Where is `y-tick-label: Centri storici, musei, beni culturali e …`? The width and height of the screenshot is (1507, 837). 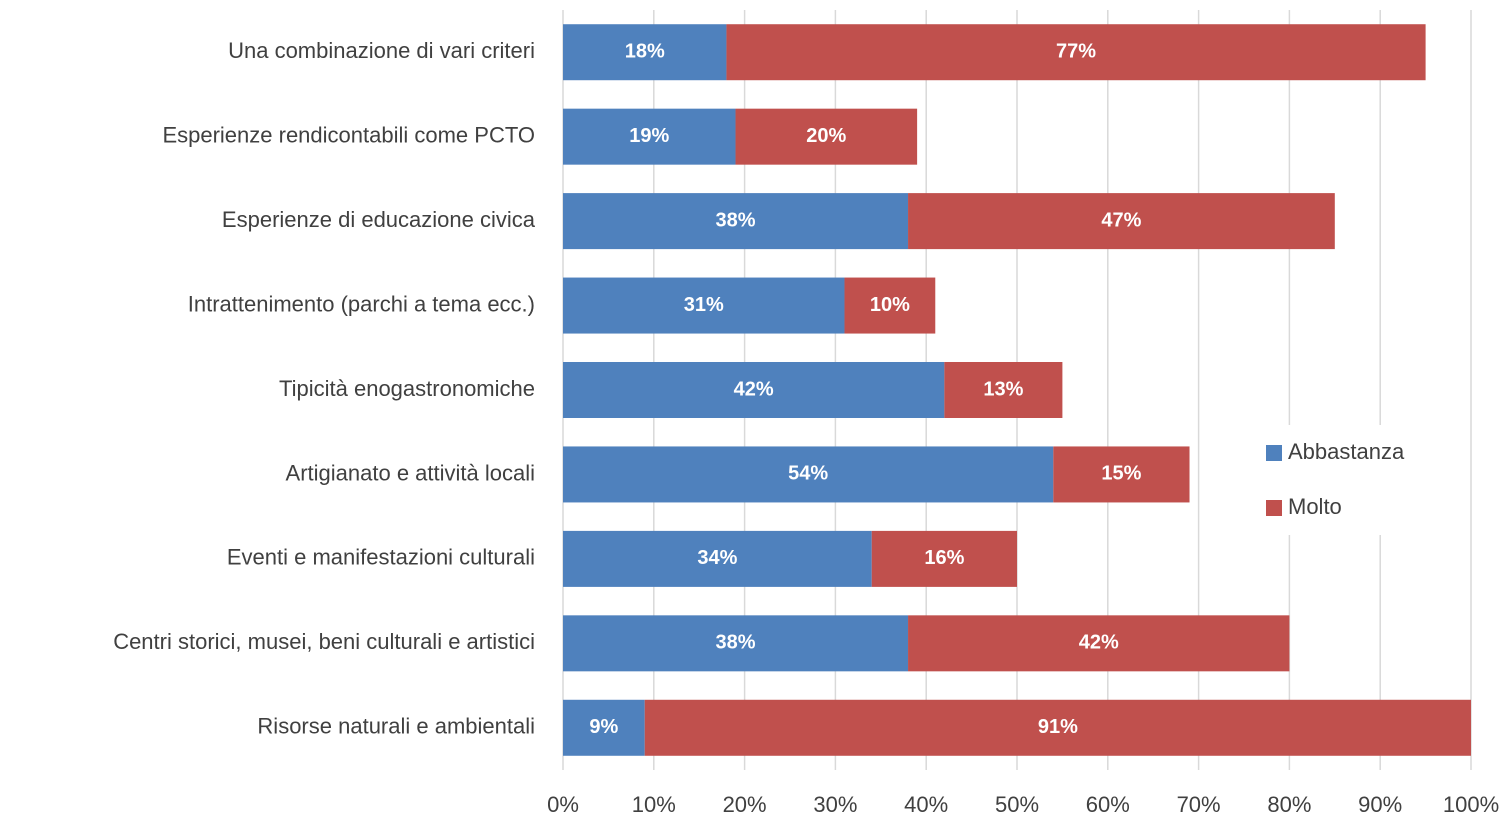 y-tick-label: Centri storici, musei, beni culturali e … is located at coordinates (324, 641).